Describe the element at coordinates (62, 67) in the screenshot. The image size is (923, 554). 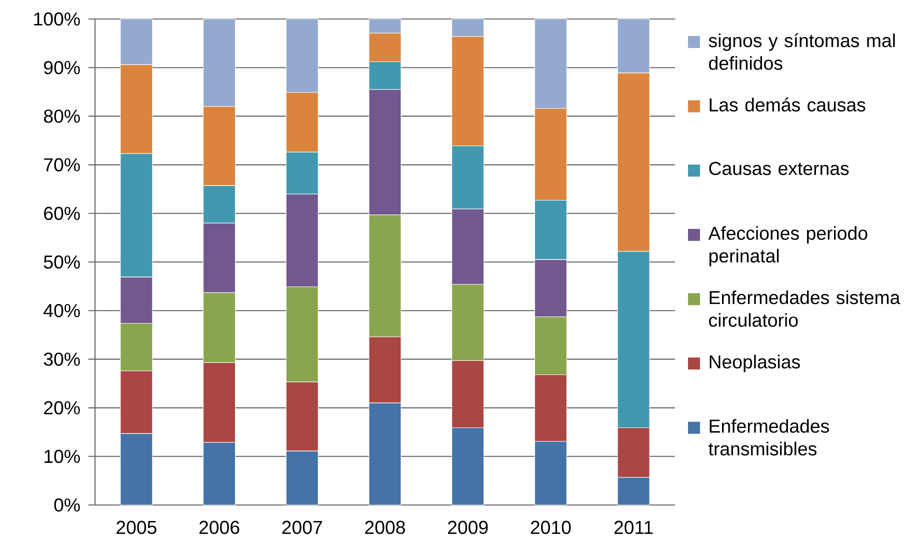
I see `y-tick-label: 90%` at that location.